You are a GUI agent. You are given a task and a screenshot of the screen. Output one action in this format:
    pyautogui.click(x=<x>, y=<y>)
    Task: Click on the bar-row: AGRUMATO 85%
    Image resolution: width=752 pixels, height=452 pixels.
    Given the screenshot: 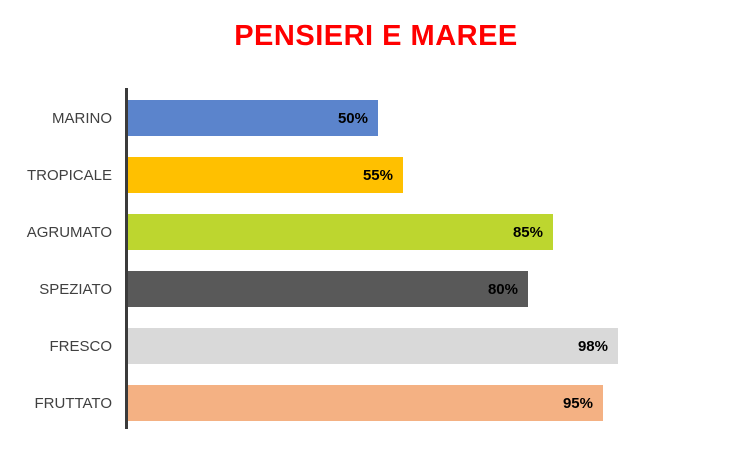 What is the action you would take?
    pyautogui.click(x=376, y=232)
    